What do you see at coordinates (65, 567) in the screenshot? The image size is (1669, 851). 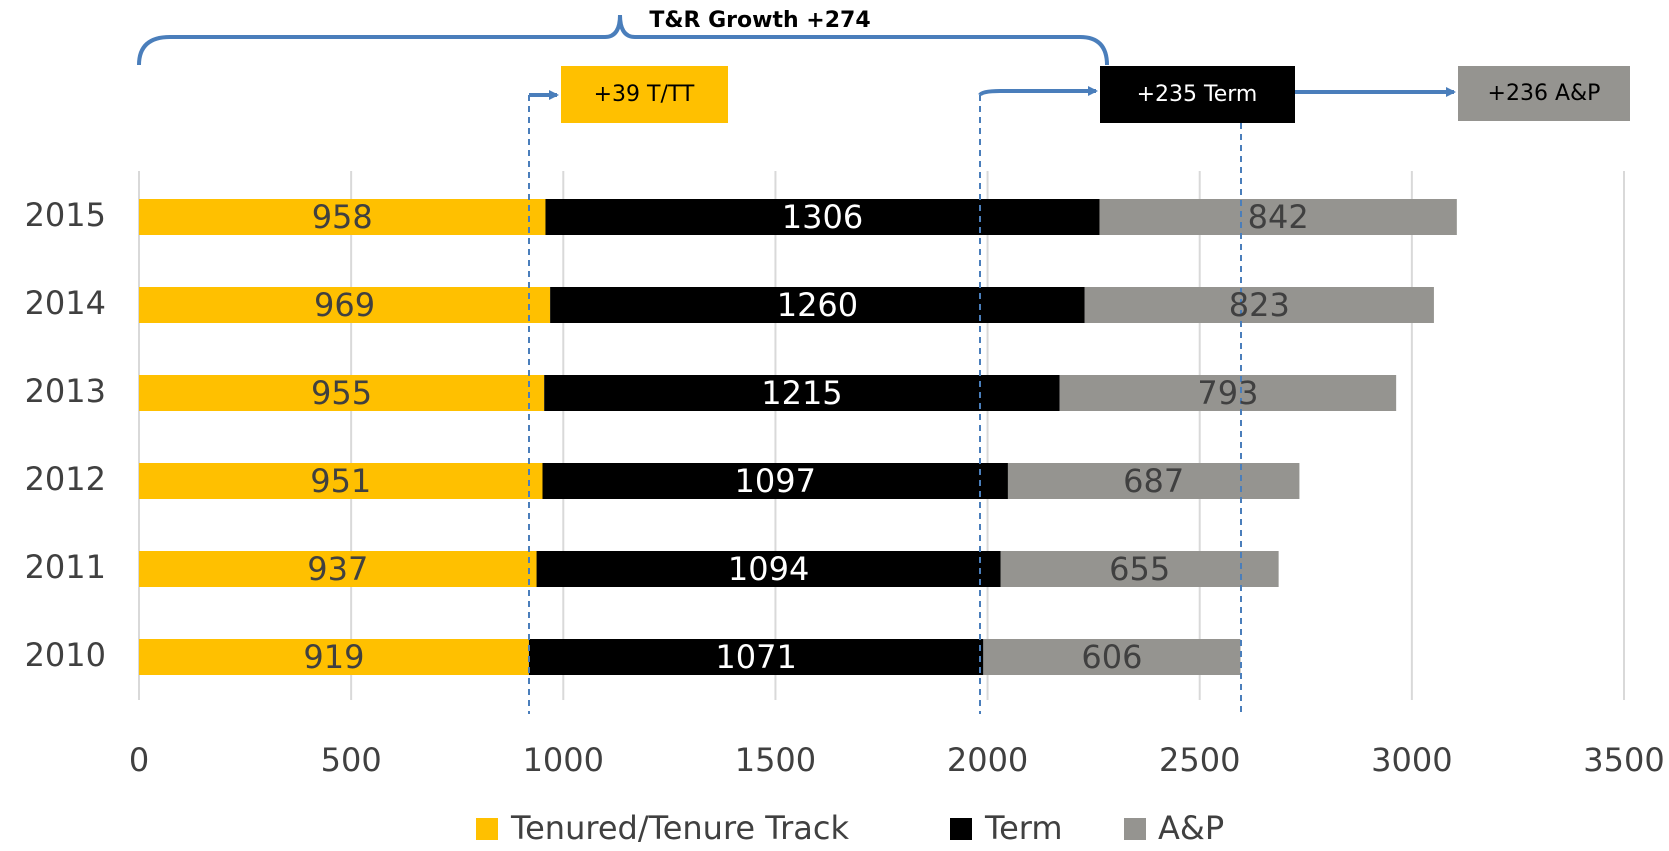 I see `y-tick-label: 2011` at bounding box center [65, 567].